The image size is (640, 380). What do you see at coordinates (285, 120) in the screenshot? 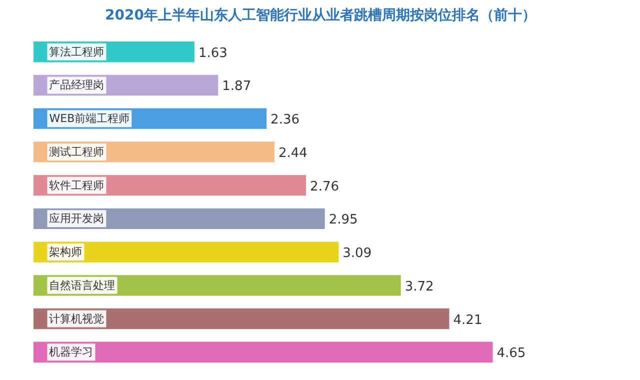
I see `data-label: 2.36` at bounding box center [285, 120].